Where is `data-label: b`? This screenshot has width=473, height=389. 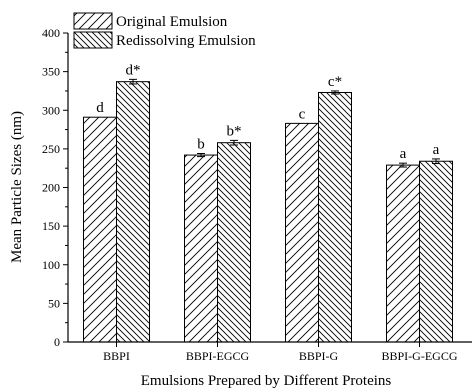
data-label: b is located at coordinates (201, 145).